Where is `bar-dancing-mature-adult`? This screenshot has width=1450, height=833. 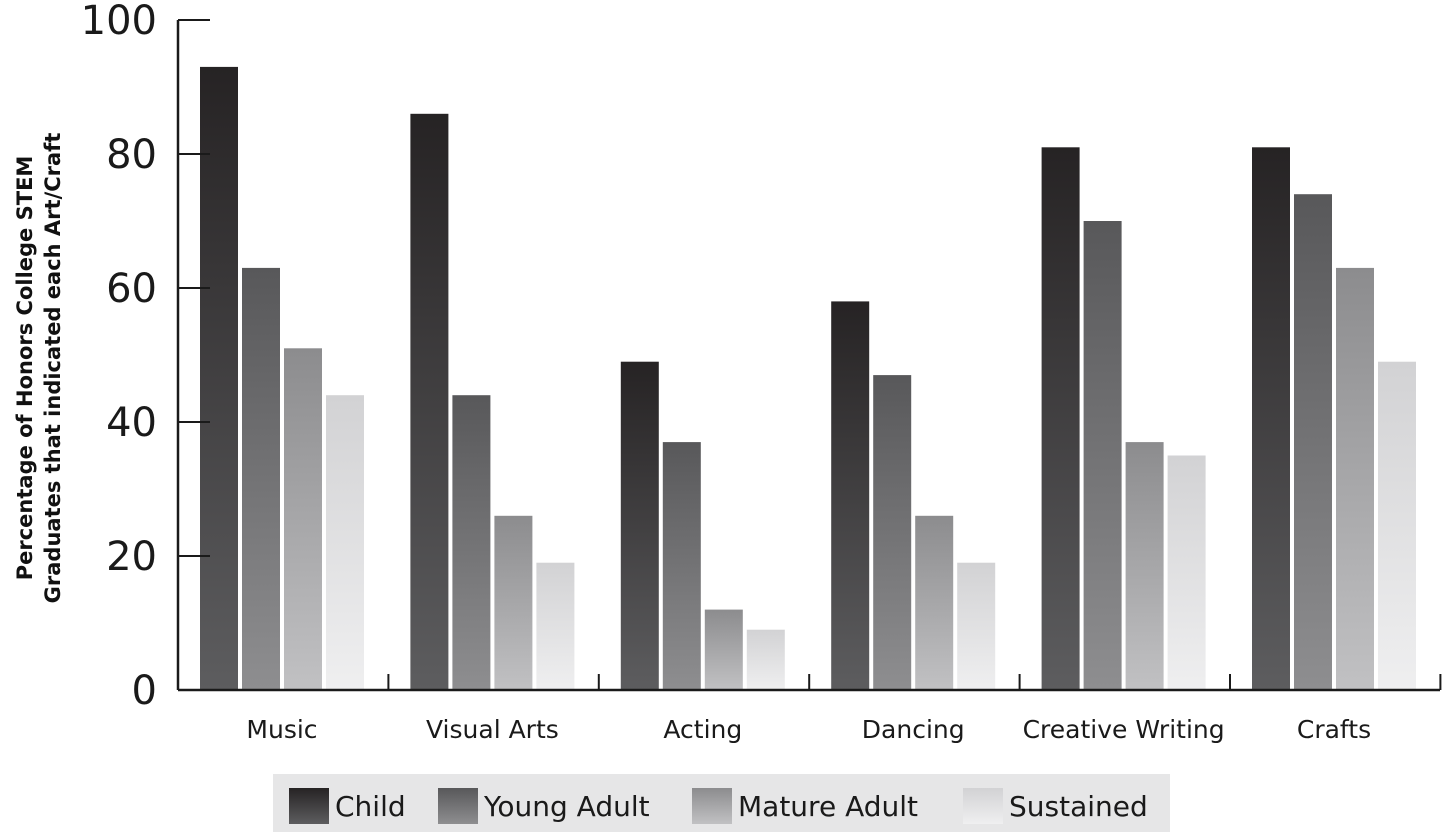
bar-dancing-mature-adult is located at coordinates (934, 602).